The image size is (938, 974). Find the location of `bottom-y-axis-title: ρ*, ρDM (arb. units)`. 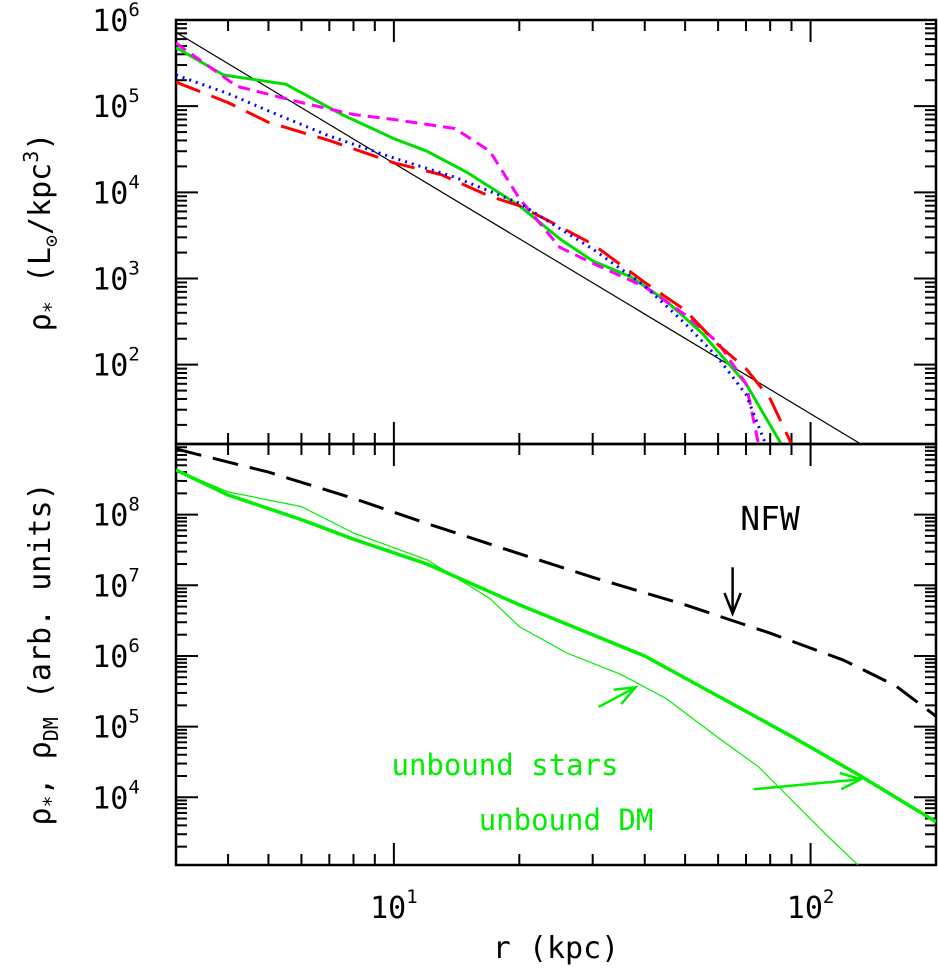

bottom-y-axis-title: ρ*, ρDM (arb. units) is located at coordinates (43, 653).